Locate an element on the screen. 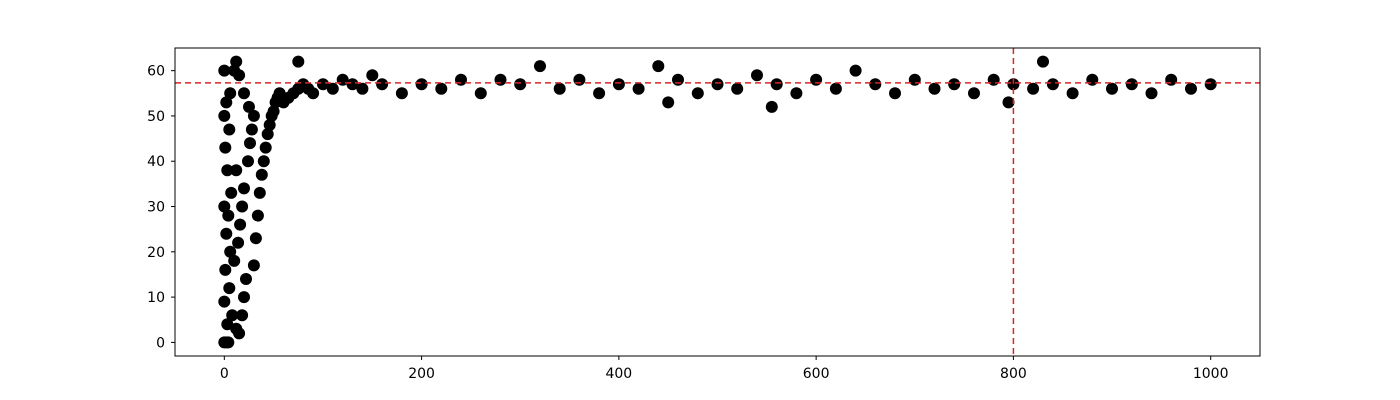 This screenshot has height=400, width=1400. x-tick-label: 200 is located at coordinates (421, 374).